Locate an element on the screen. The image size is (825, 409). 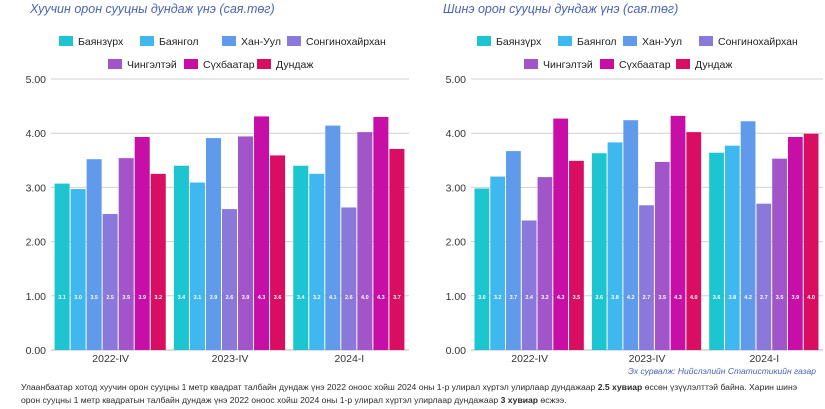
bar-data-label: 3.1 is located at coordinates (62, 298).